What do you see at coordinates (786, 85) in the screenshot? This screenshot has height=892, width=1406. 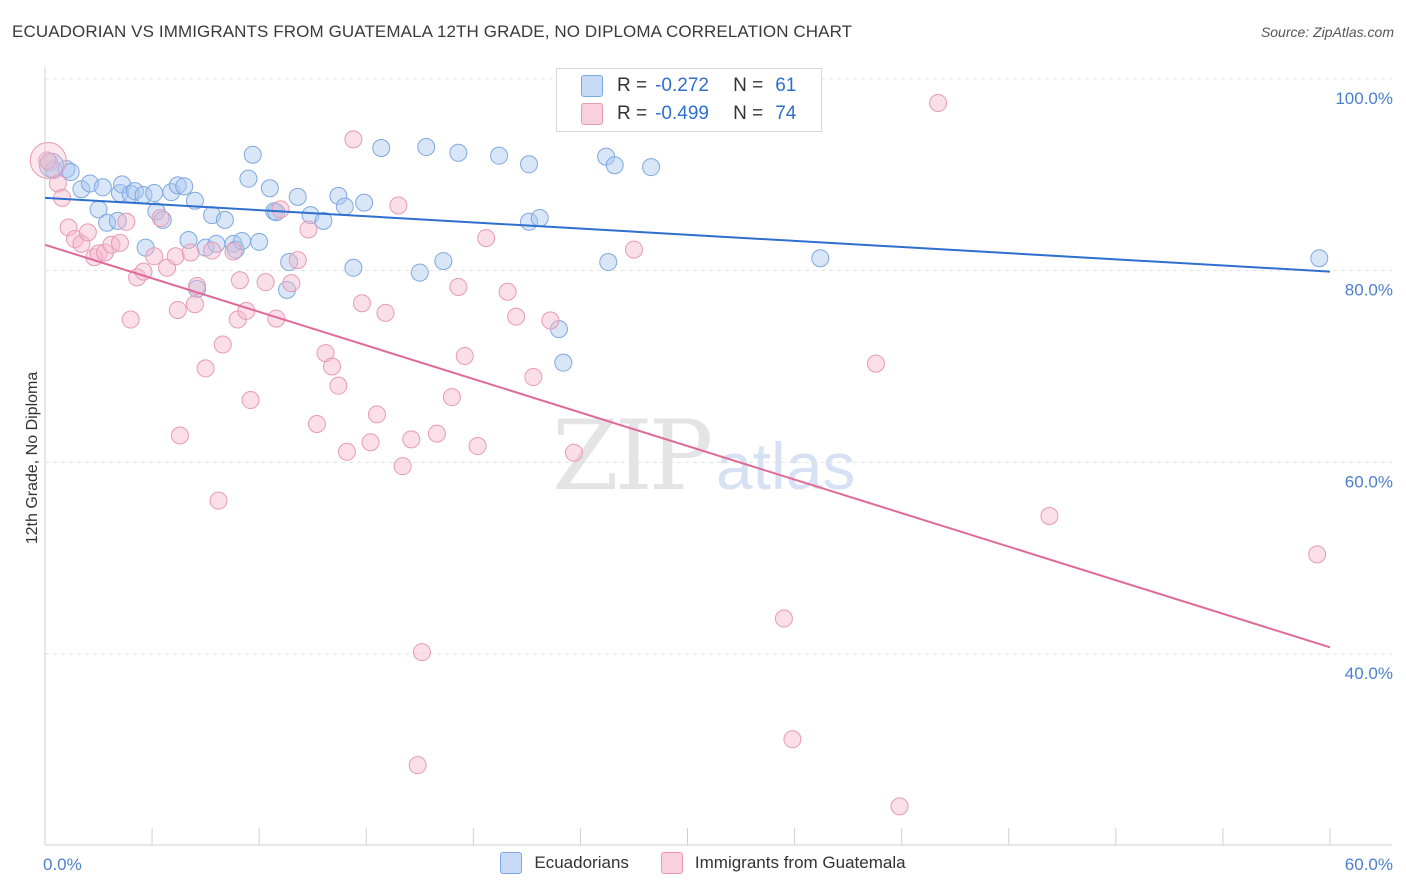 I see `legend-n-value: 61` at bounding box center [786, 85].